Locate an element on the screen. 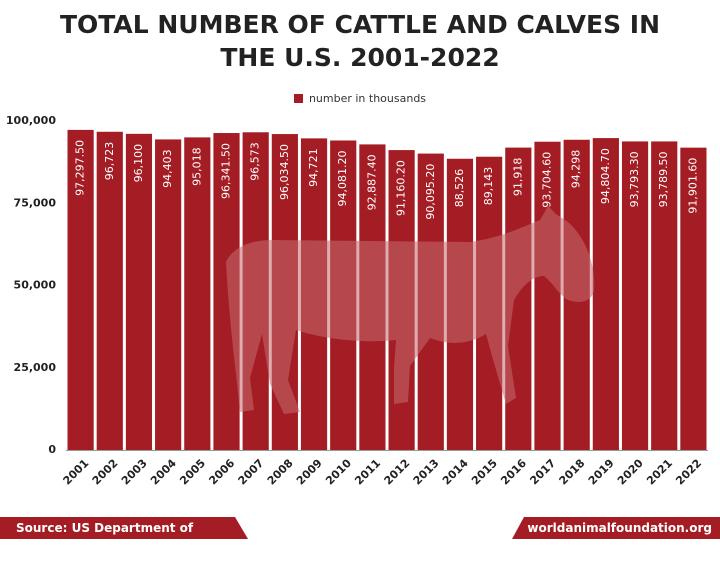 Image resolution: width=720 pixels, height=561 pixels. x-tick-label: 2022 is located at coordinates (688, 472).